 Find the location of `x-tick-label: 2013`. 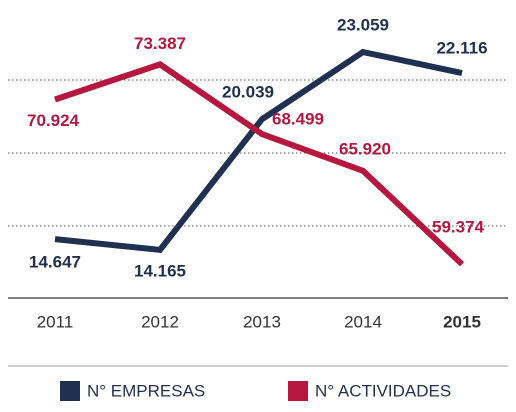

x-tick-label: 2013 is located at coordinates (262, 321).